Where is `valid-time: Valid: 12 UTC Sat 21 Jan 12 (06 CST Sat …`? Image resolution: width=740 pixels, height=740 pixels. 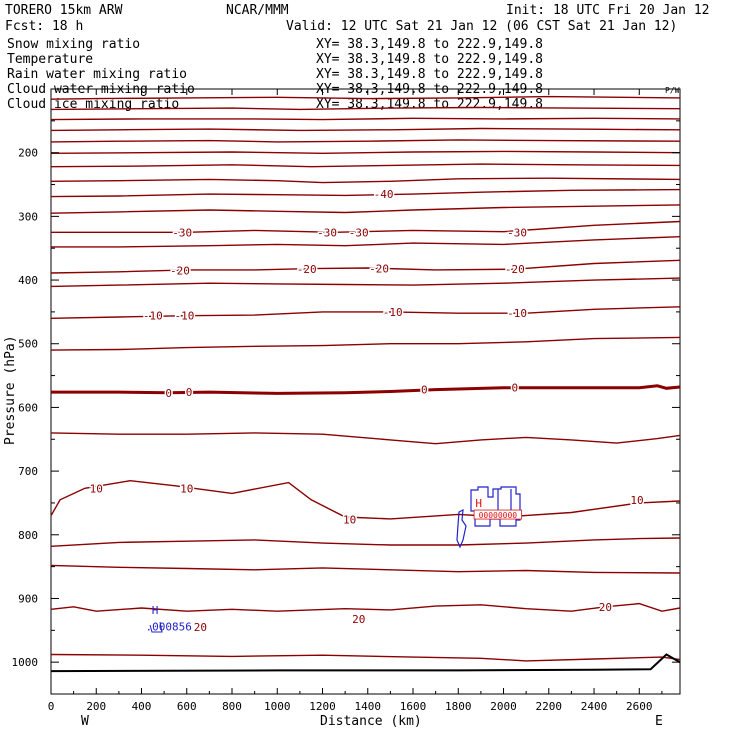 valid-time: Valid: 12 UTC Sat 21 Jan 12 (06 CST Sat … is located at coordinates (481, 26).